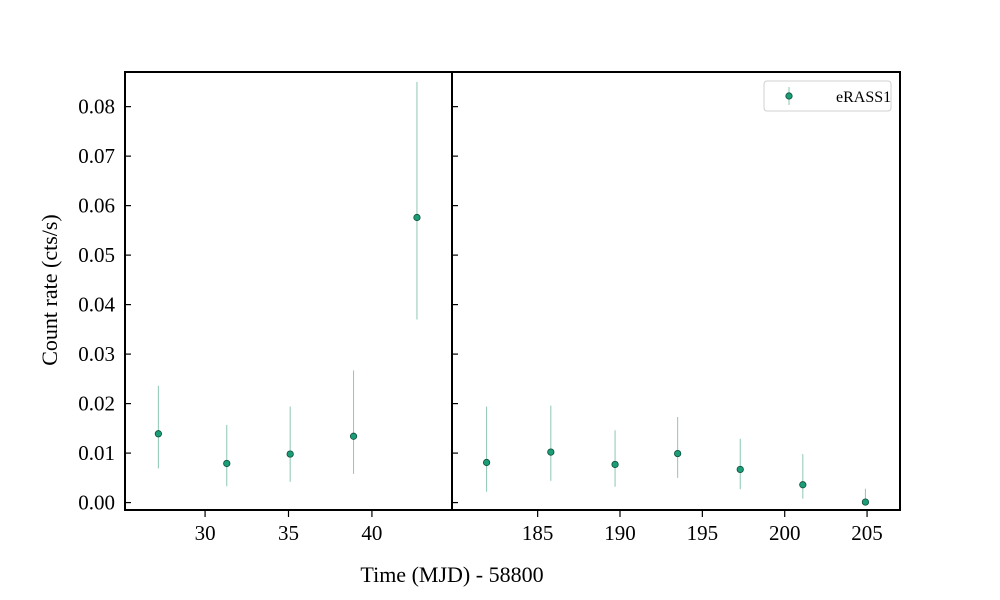 The height and width of the screenshot is (600, 1000). What do you see at coordinates (96, 156) in the screenshot?
I see `y-tick-label: 0.07` at bounding box center [96, 156].